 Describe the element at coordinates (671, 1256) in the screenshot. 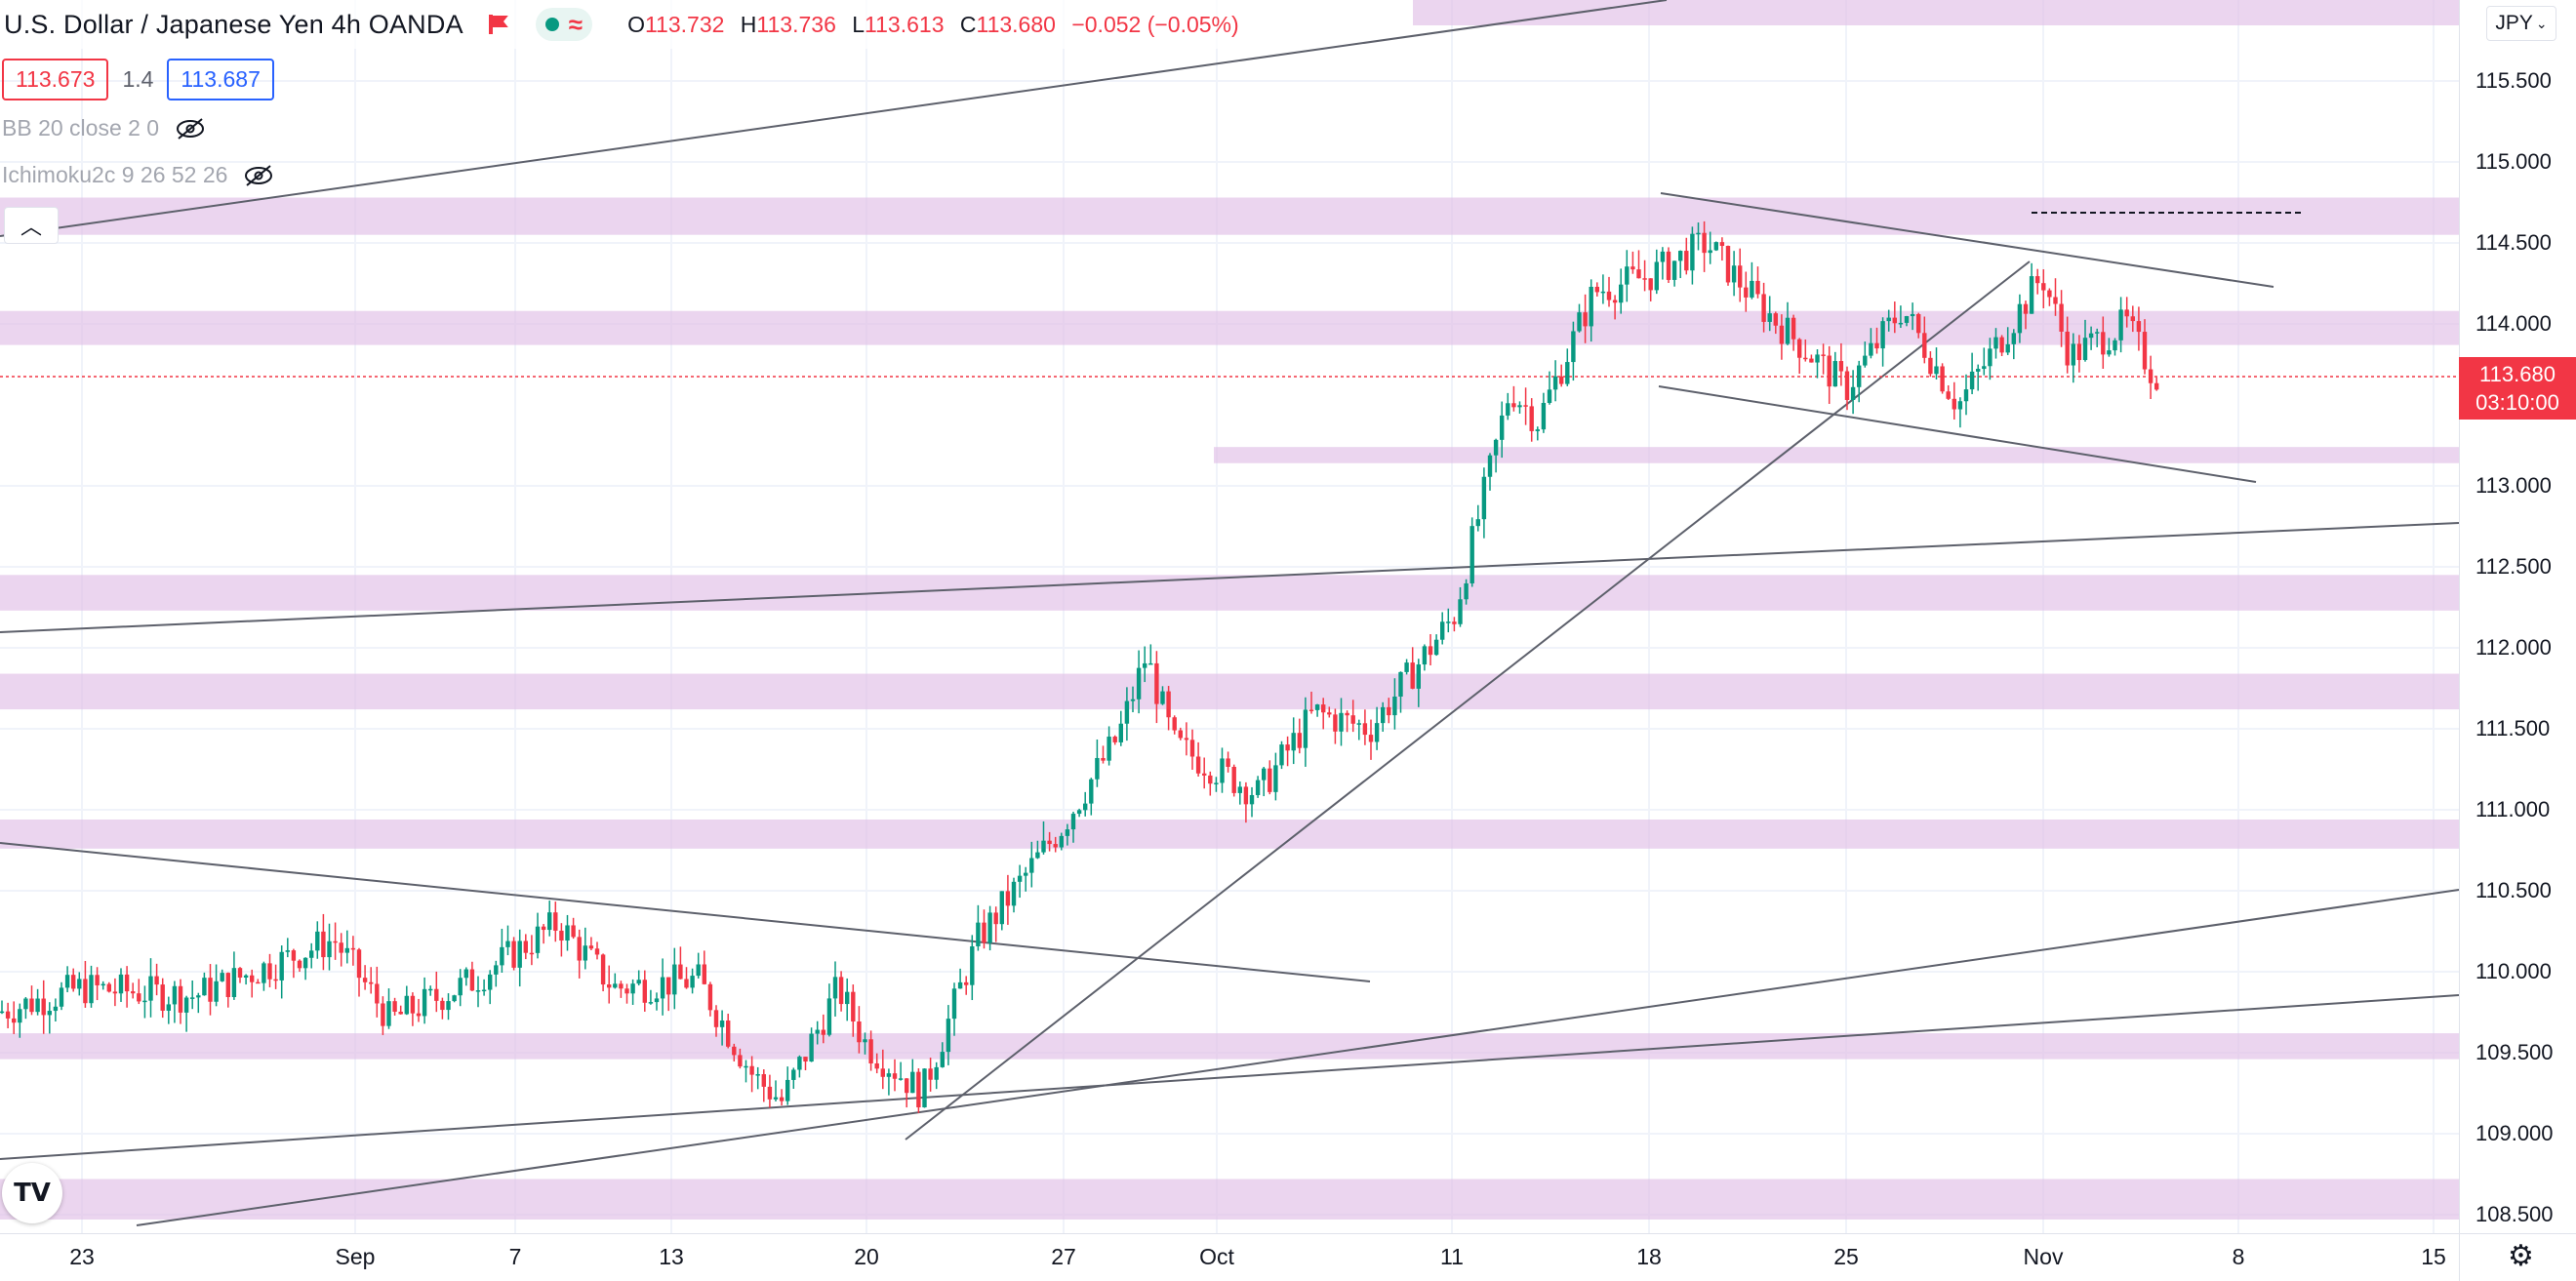

I see `time-tick-label: 13` at that location.